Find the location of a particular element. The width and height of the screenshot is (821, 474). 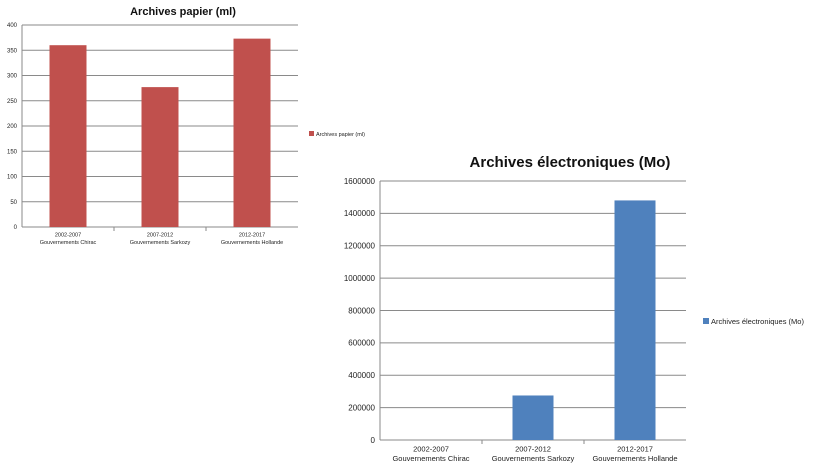

y-tick-label: 400 is located at coordinates (12, 26).